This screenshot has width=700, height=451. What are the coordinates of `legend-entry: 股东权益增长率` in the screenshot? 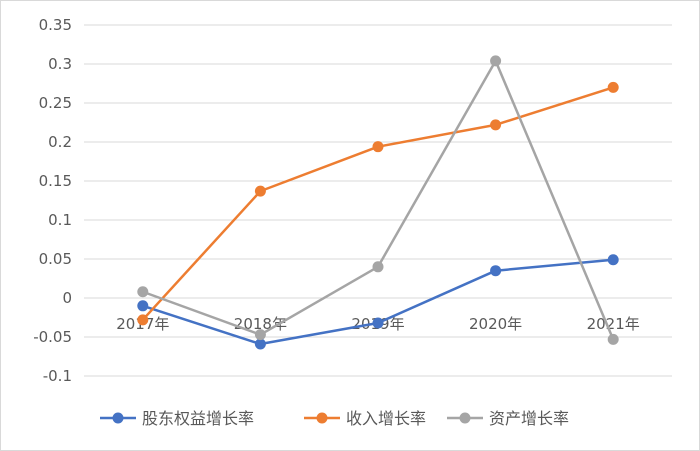 It's located at (177, 418).